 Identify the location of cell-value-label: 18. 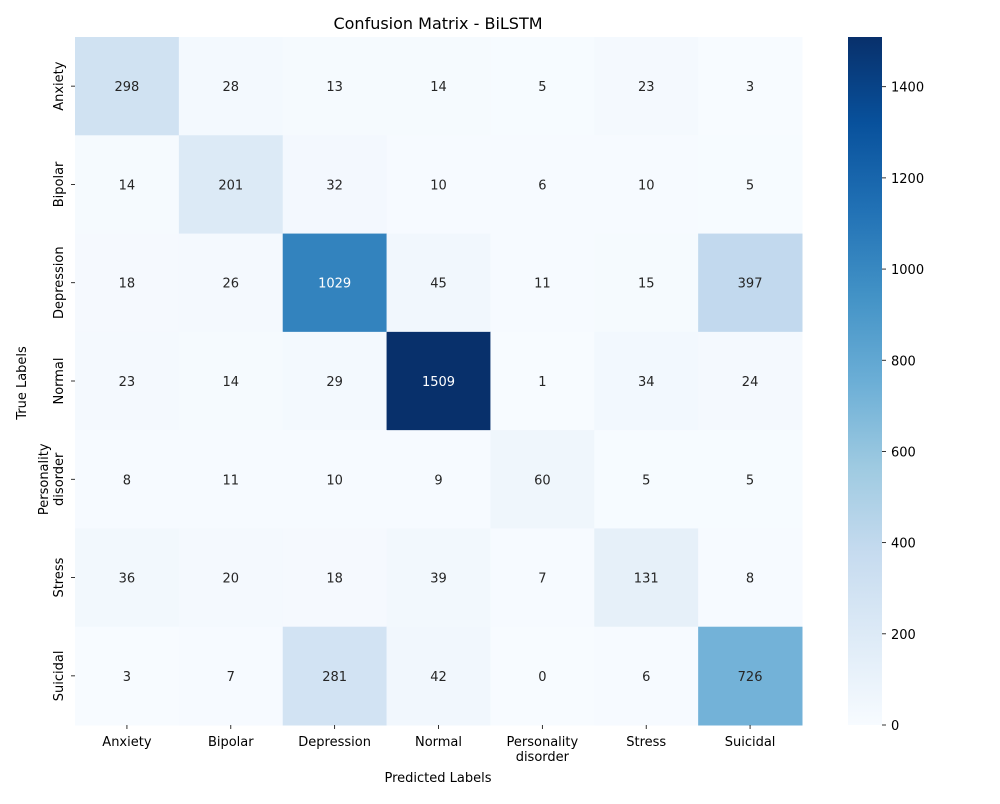
(127, 284).